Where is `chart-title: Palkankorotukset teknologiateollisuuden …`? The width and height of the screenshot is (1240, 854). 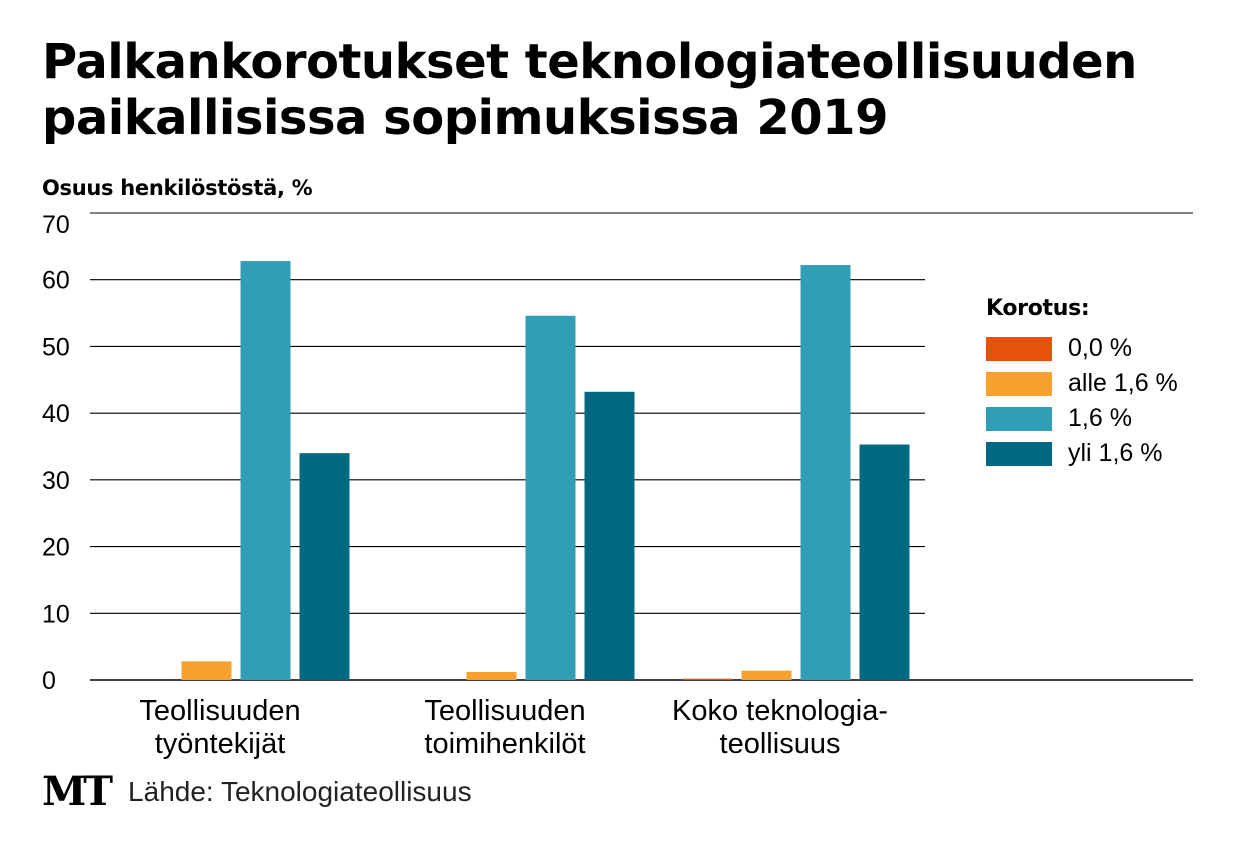
chart-title: Palkankorotukset teknologiateollisuuden … is located at coordinates (589, 90).